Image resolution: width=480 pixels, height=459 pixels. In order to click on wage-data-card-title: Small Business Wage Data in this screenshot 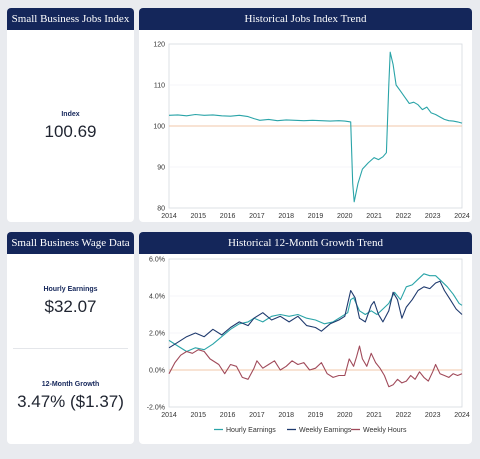, I will do `click(70, 243)`.